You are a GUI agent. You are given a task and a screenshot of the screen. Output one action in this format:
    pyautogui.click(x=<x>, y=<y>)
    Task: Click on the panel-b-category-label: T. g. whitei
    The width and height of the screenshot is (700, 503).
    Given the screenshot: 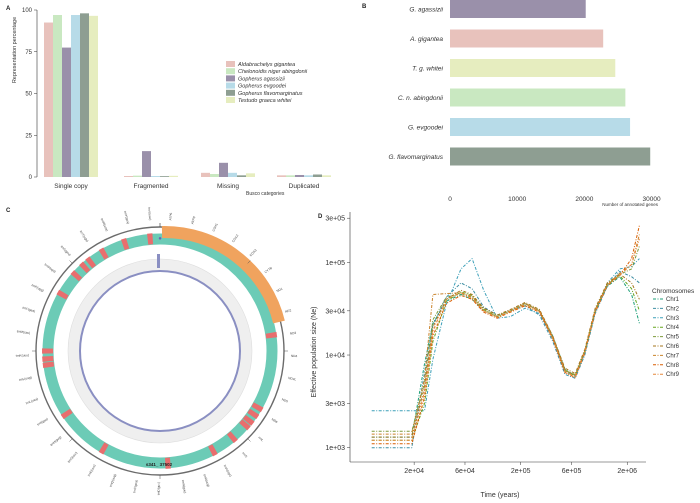 What is the action you would take?
    pyautogui.click(x=427, y=69)
    